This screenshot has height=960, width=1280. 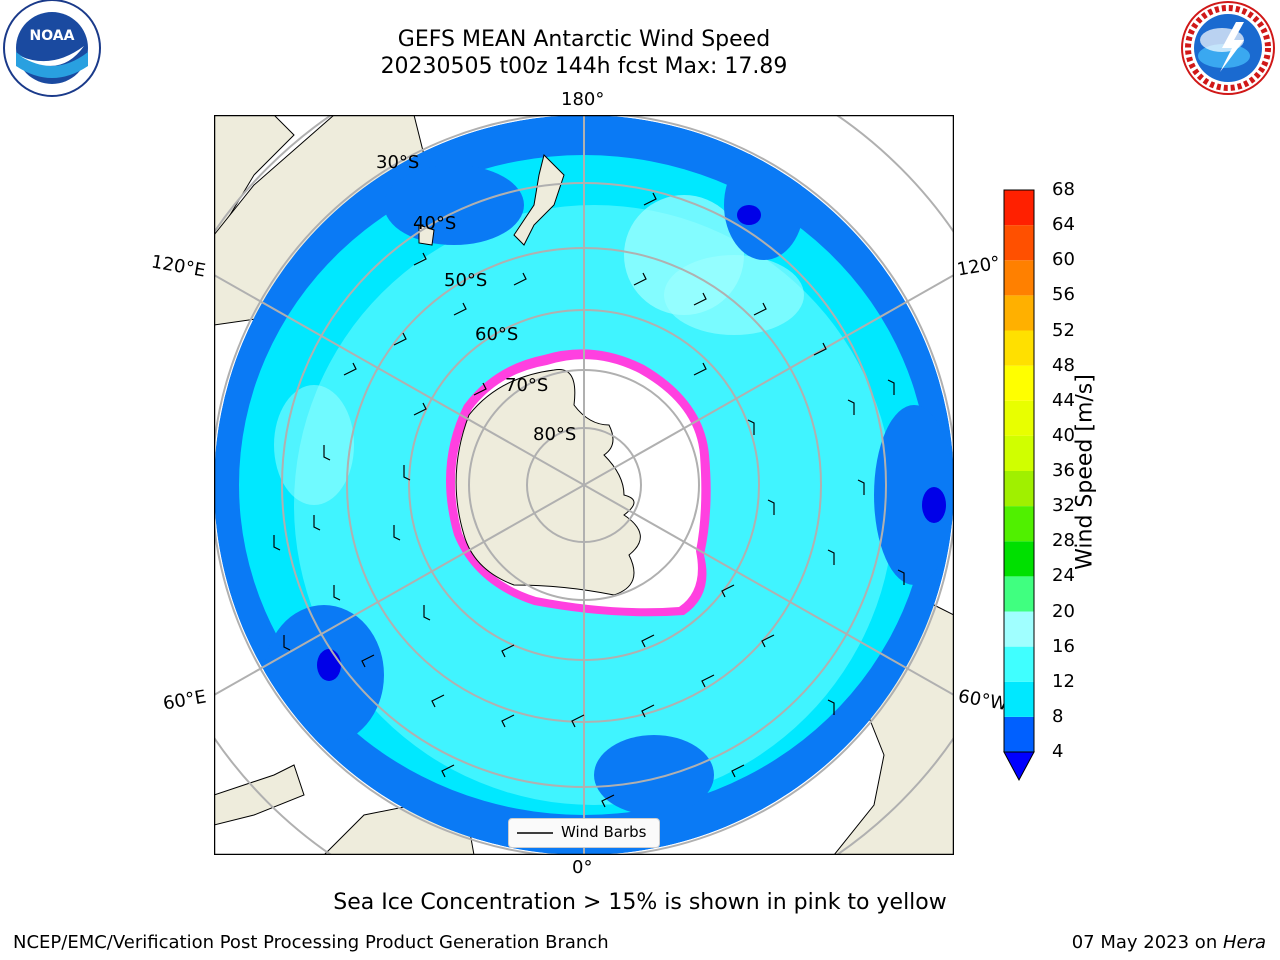 I want to click on colorbar-tick-label: 28, so click(x=1063, y=541).